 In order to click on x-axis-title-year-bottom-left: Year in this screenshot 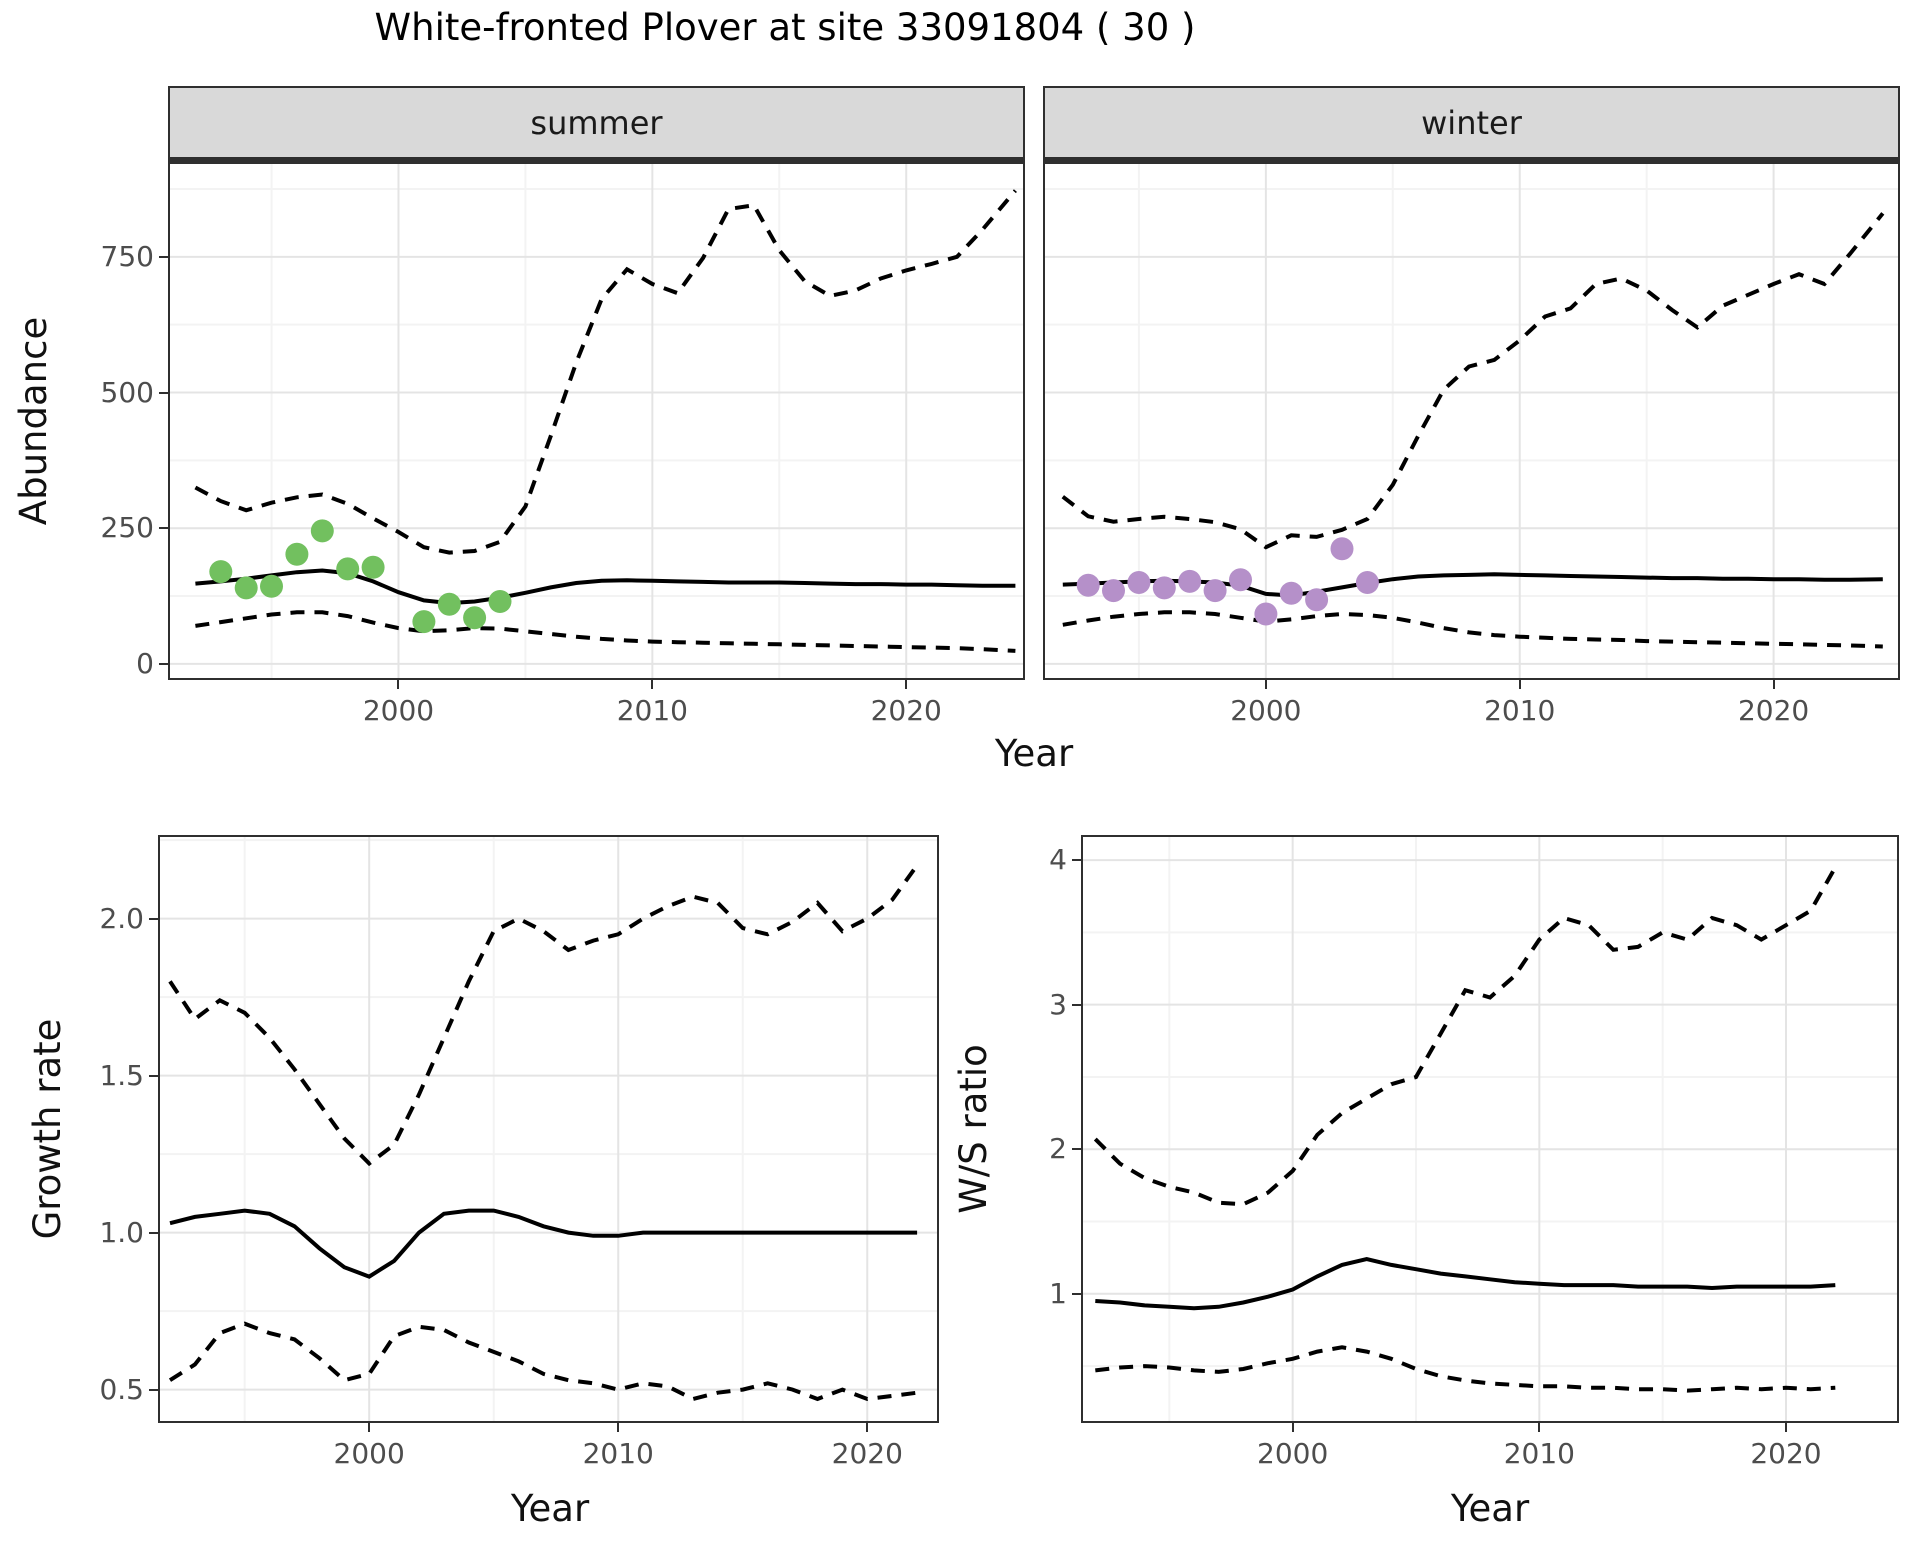, I will do `click(550, 1508)`.